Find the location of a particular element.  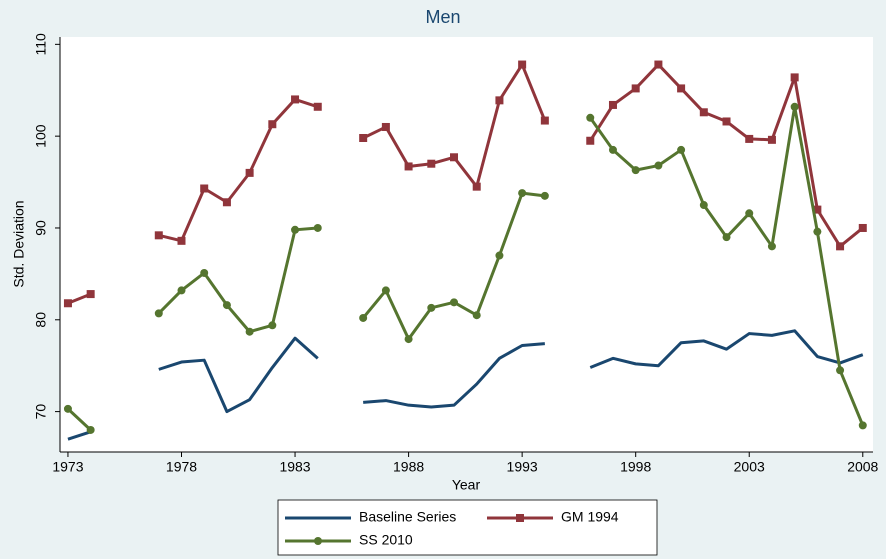

x-tick-label: 1988 is located at coordinates (408, 467).